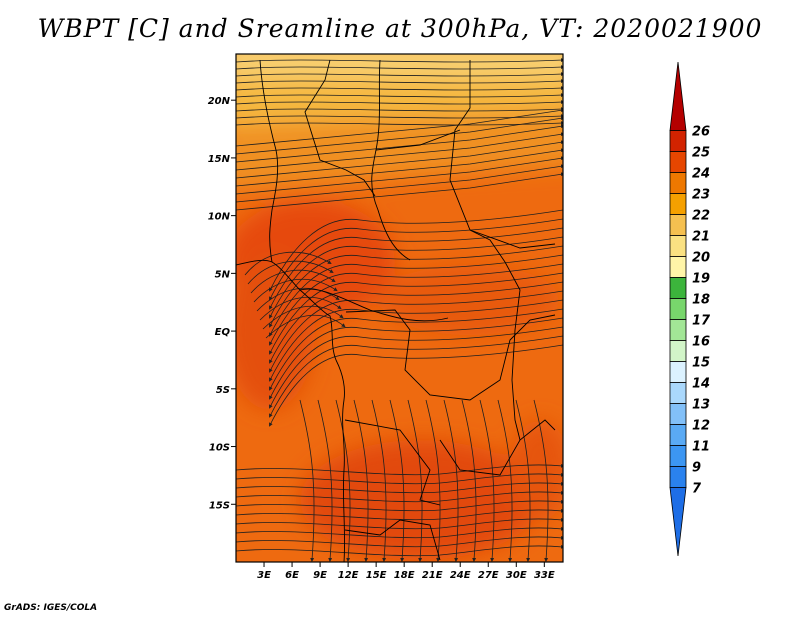  What do you see at coordinates (223, 390) in the screenshot?
I see `y-tick-label: 5S` at bounding box center [223, 390].